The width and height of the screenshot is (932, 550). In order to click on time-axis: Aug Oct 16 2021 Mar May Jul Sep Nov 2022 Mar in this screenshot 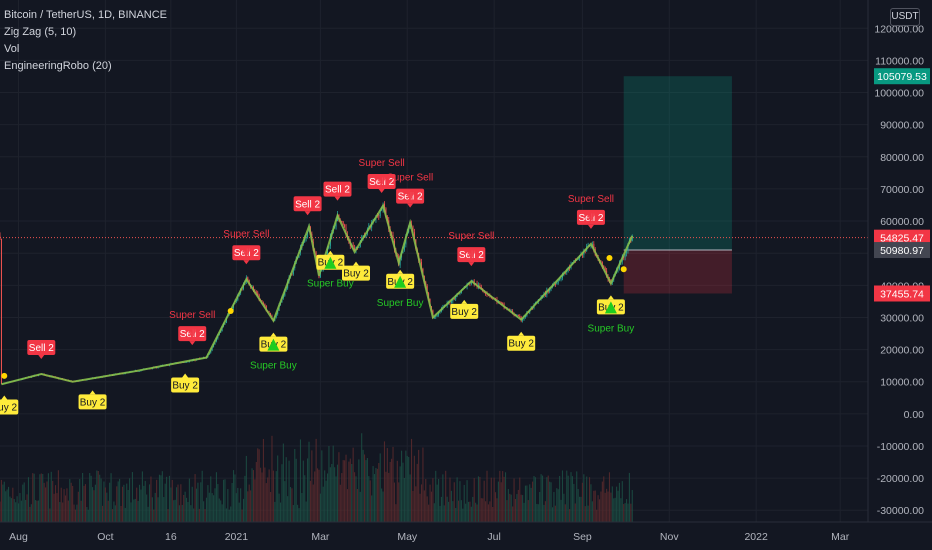, I will do `click(466, 535)`.